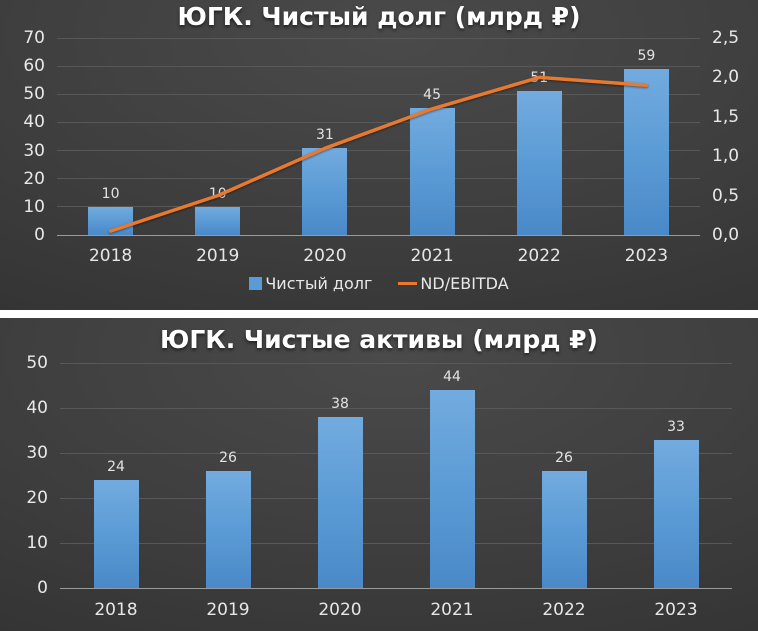 The height and width of the screenshot is (631, 758). What do you see at coordinates (726, 77) in the screenshot?
I see `right-axis-tick: 2,0` at bounding box center [726, 77].